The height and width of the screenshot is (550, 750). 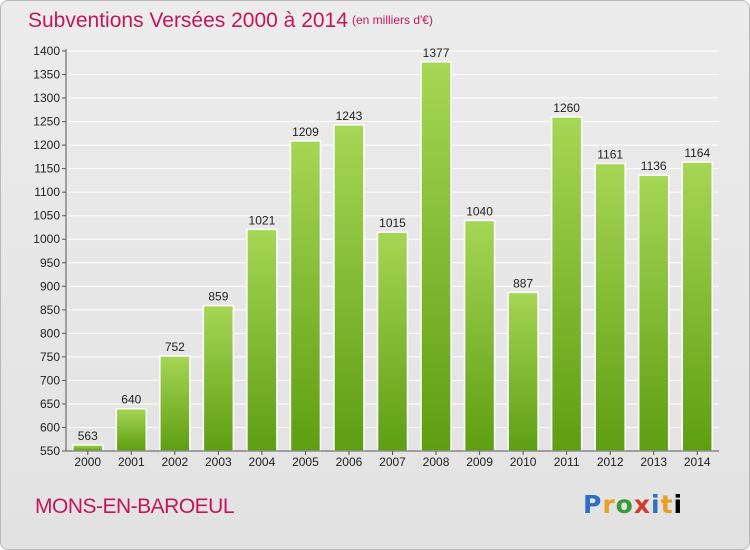 I want to click on chart-title: Subventions Versées 2000 à 2014, so click(x=188, y=20).